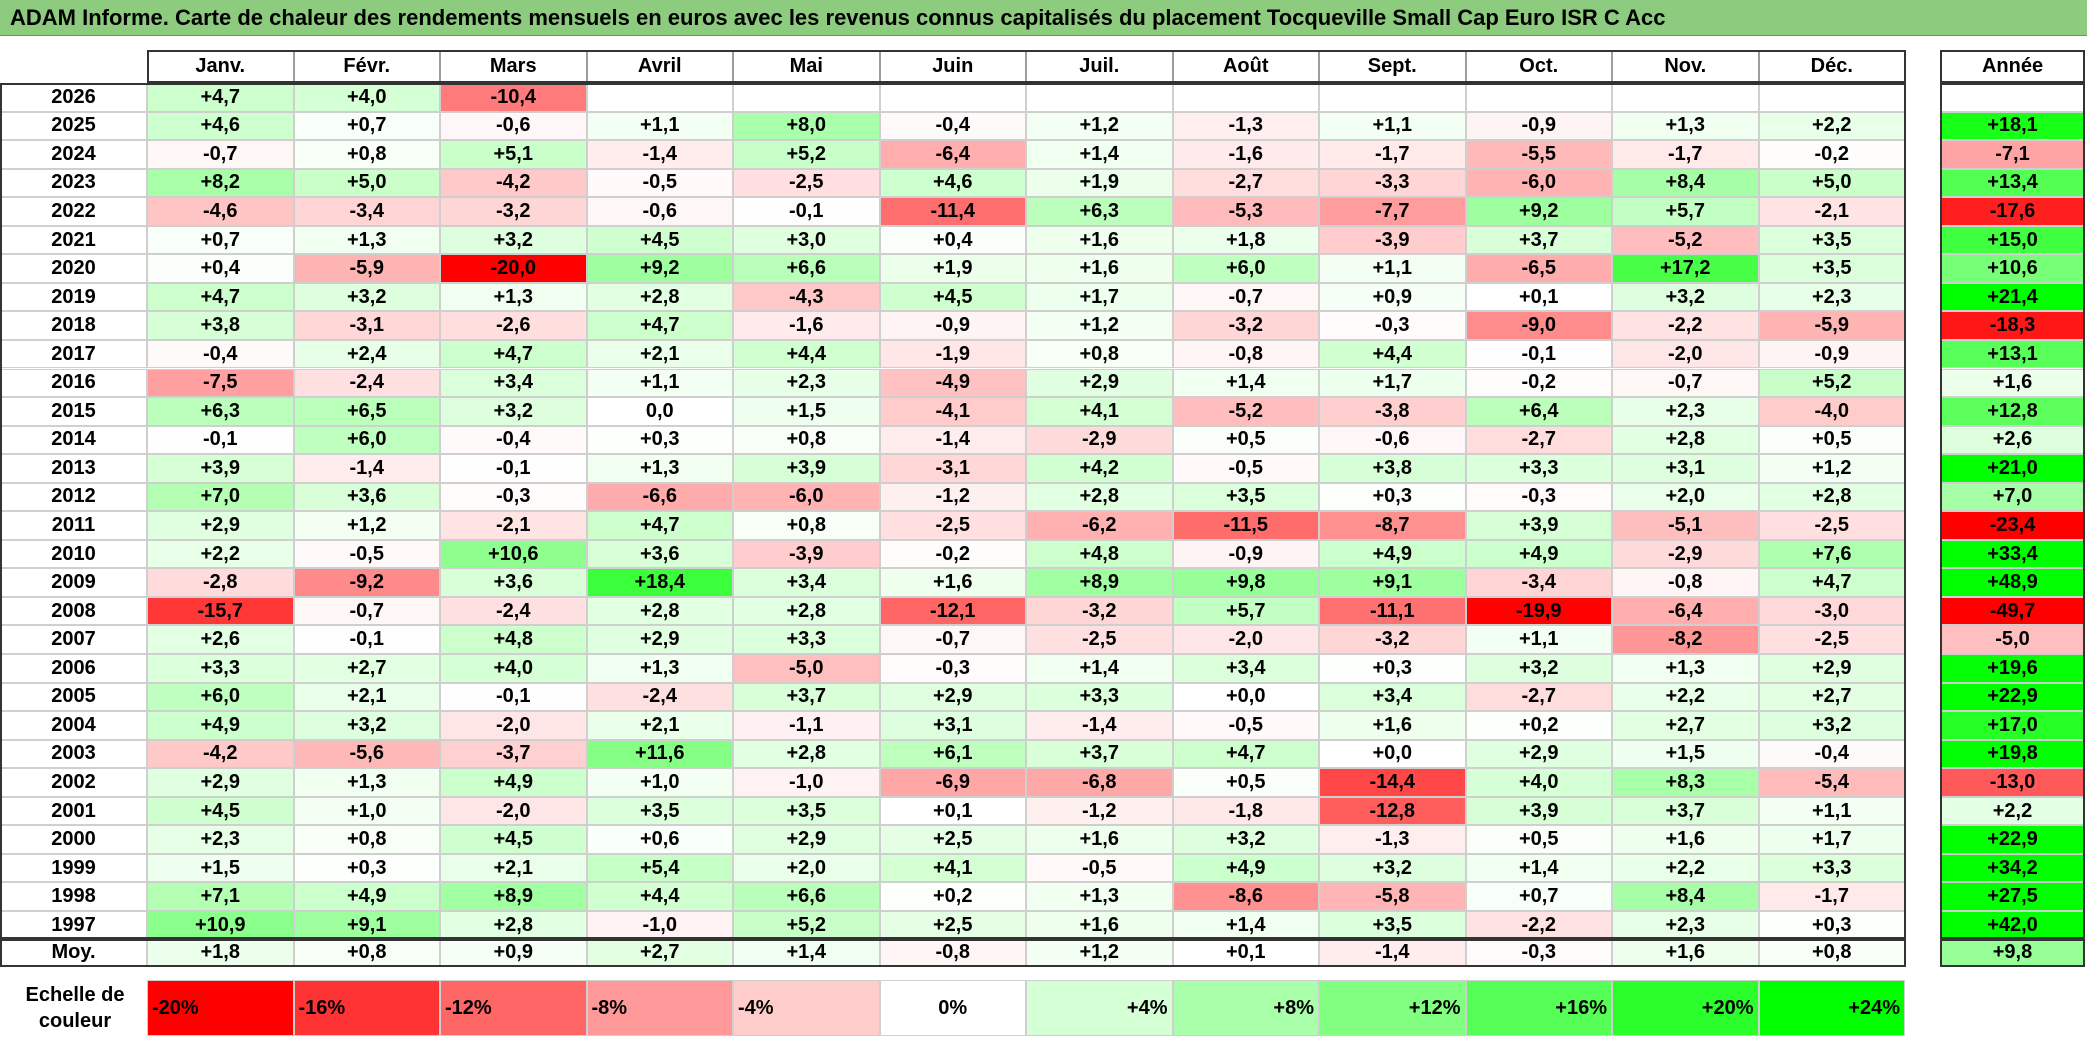 Image resolution: width=2087 pixels, height=1037 pixels. What do you see at coordinates (1831, 211) in the screenshot?
I see `heatmap-cell: -2,1` at bounding box center [1831, 211].